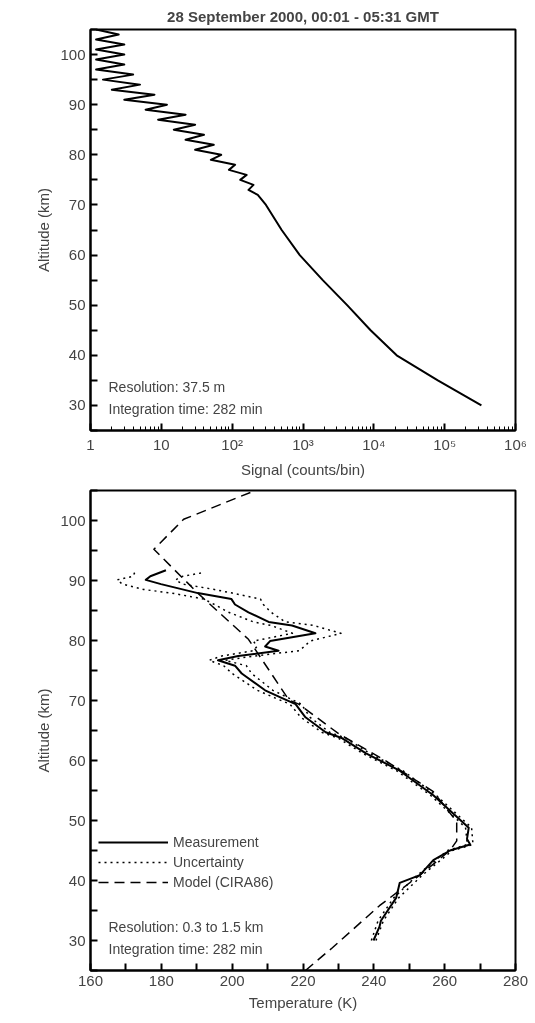  What do you see at coordinates (515, 444) in the screenshot?
I see `x-tick-label: 10⁶` at bounding box center [515, 444].